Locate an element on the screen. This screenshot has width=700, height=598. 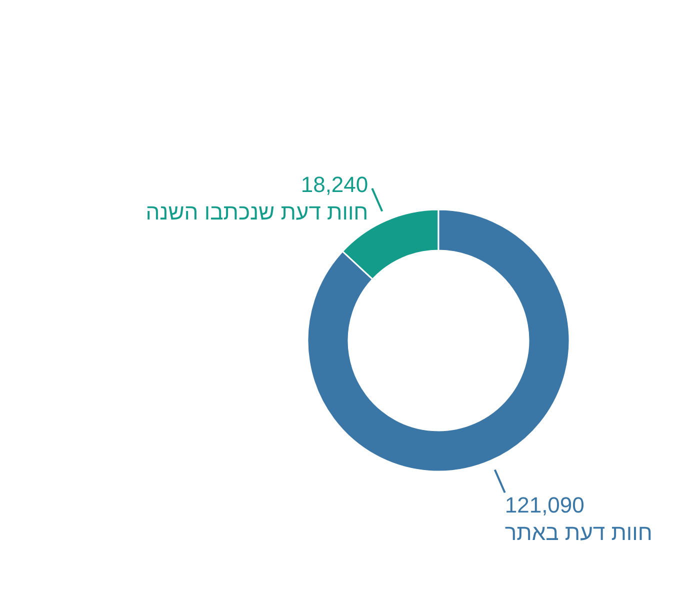
slice-label: חוות דעת באתר is located at coordinates (578, 533).